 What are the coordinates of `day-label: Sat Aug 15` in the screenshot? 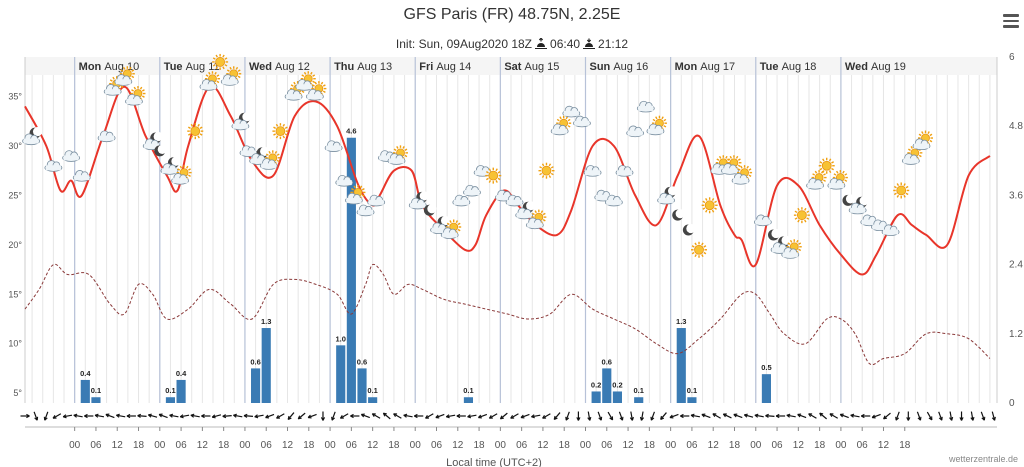 It's located at (531, 67).